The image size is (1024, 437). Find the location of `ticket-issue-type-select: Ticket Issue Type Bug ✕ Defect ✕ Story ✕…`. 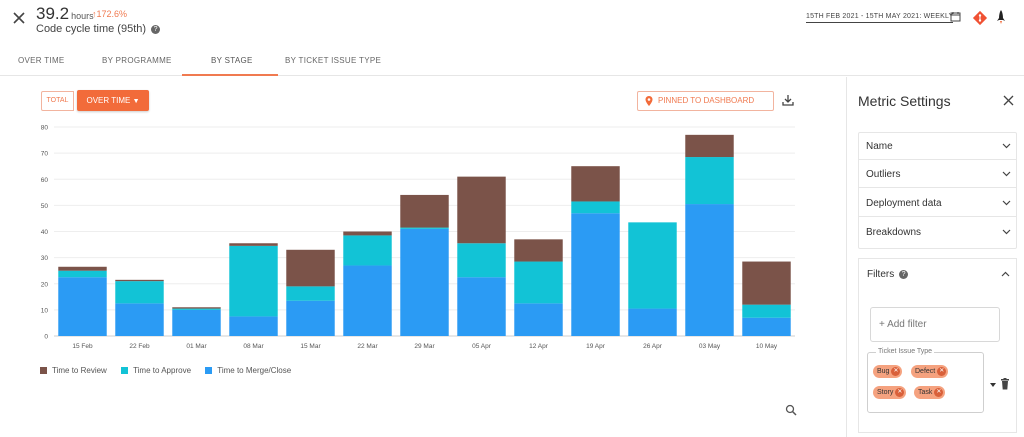

ticket-issue-type-select: Ticket Issue Type Bug ✕ Defect ✕ Story ✕… is located at coordinates (925, 380).